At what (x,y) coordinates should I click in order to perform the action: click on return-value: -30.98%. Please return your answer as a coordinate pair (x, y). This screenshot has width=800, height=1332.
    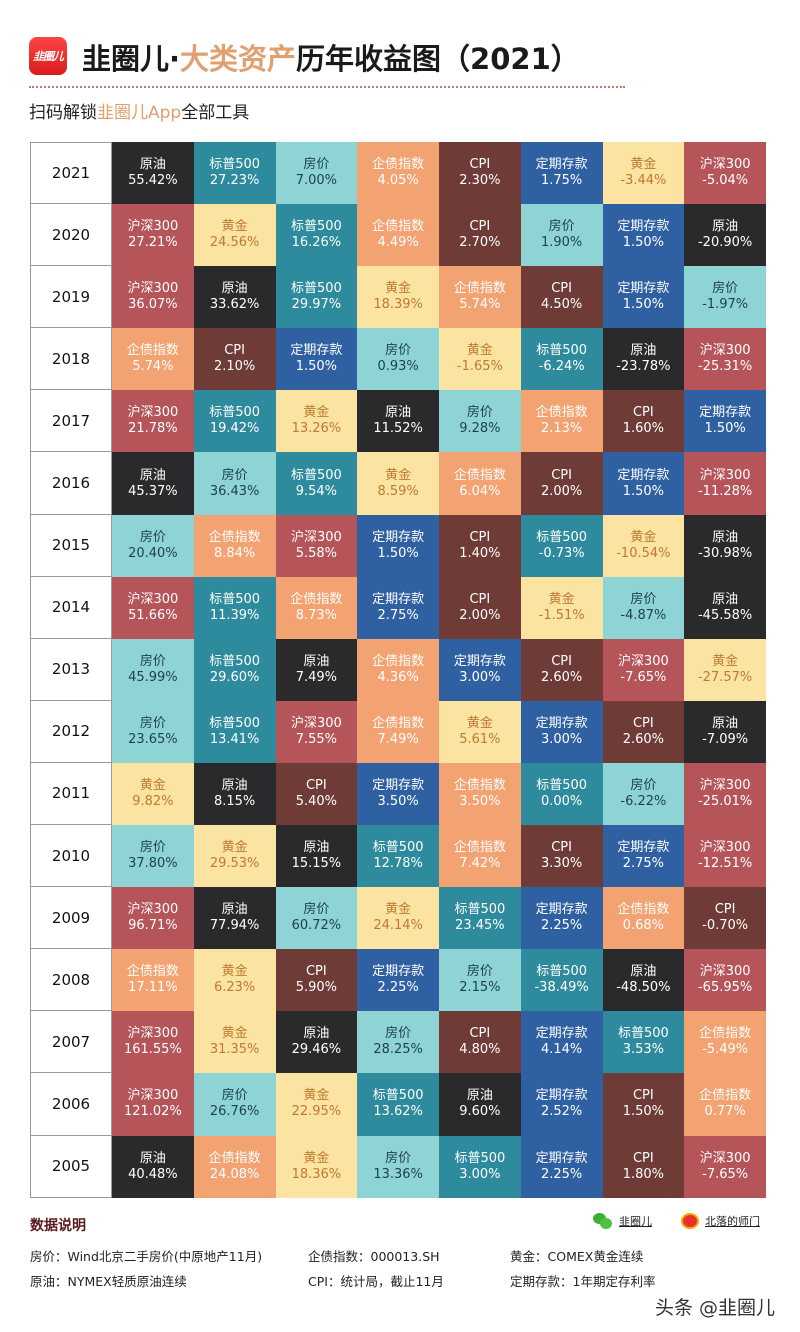
    Looking at the image, I should click on (725, 553).